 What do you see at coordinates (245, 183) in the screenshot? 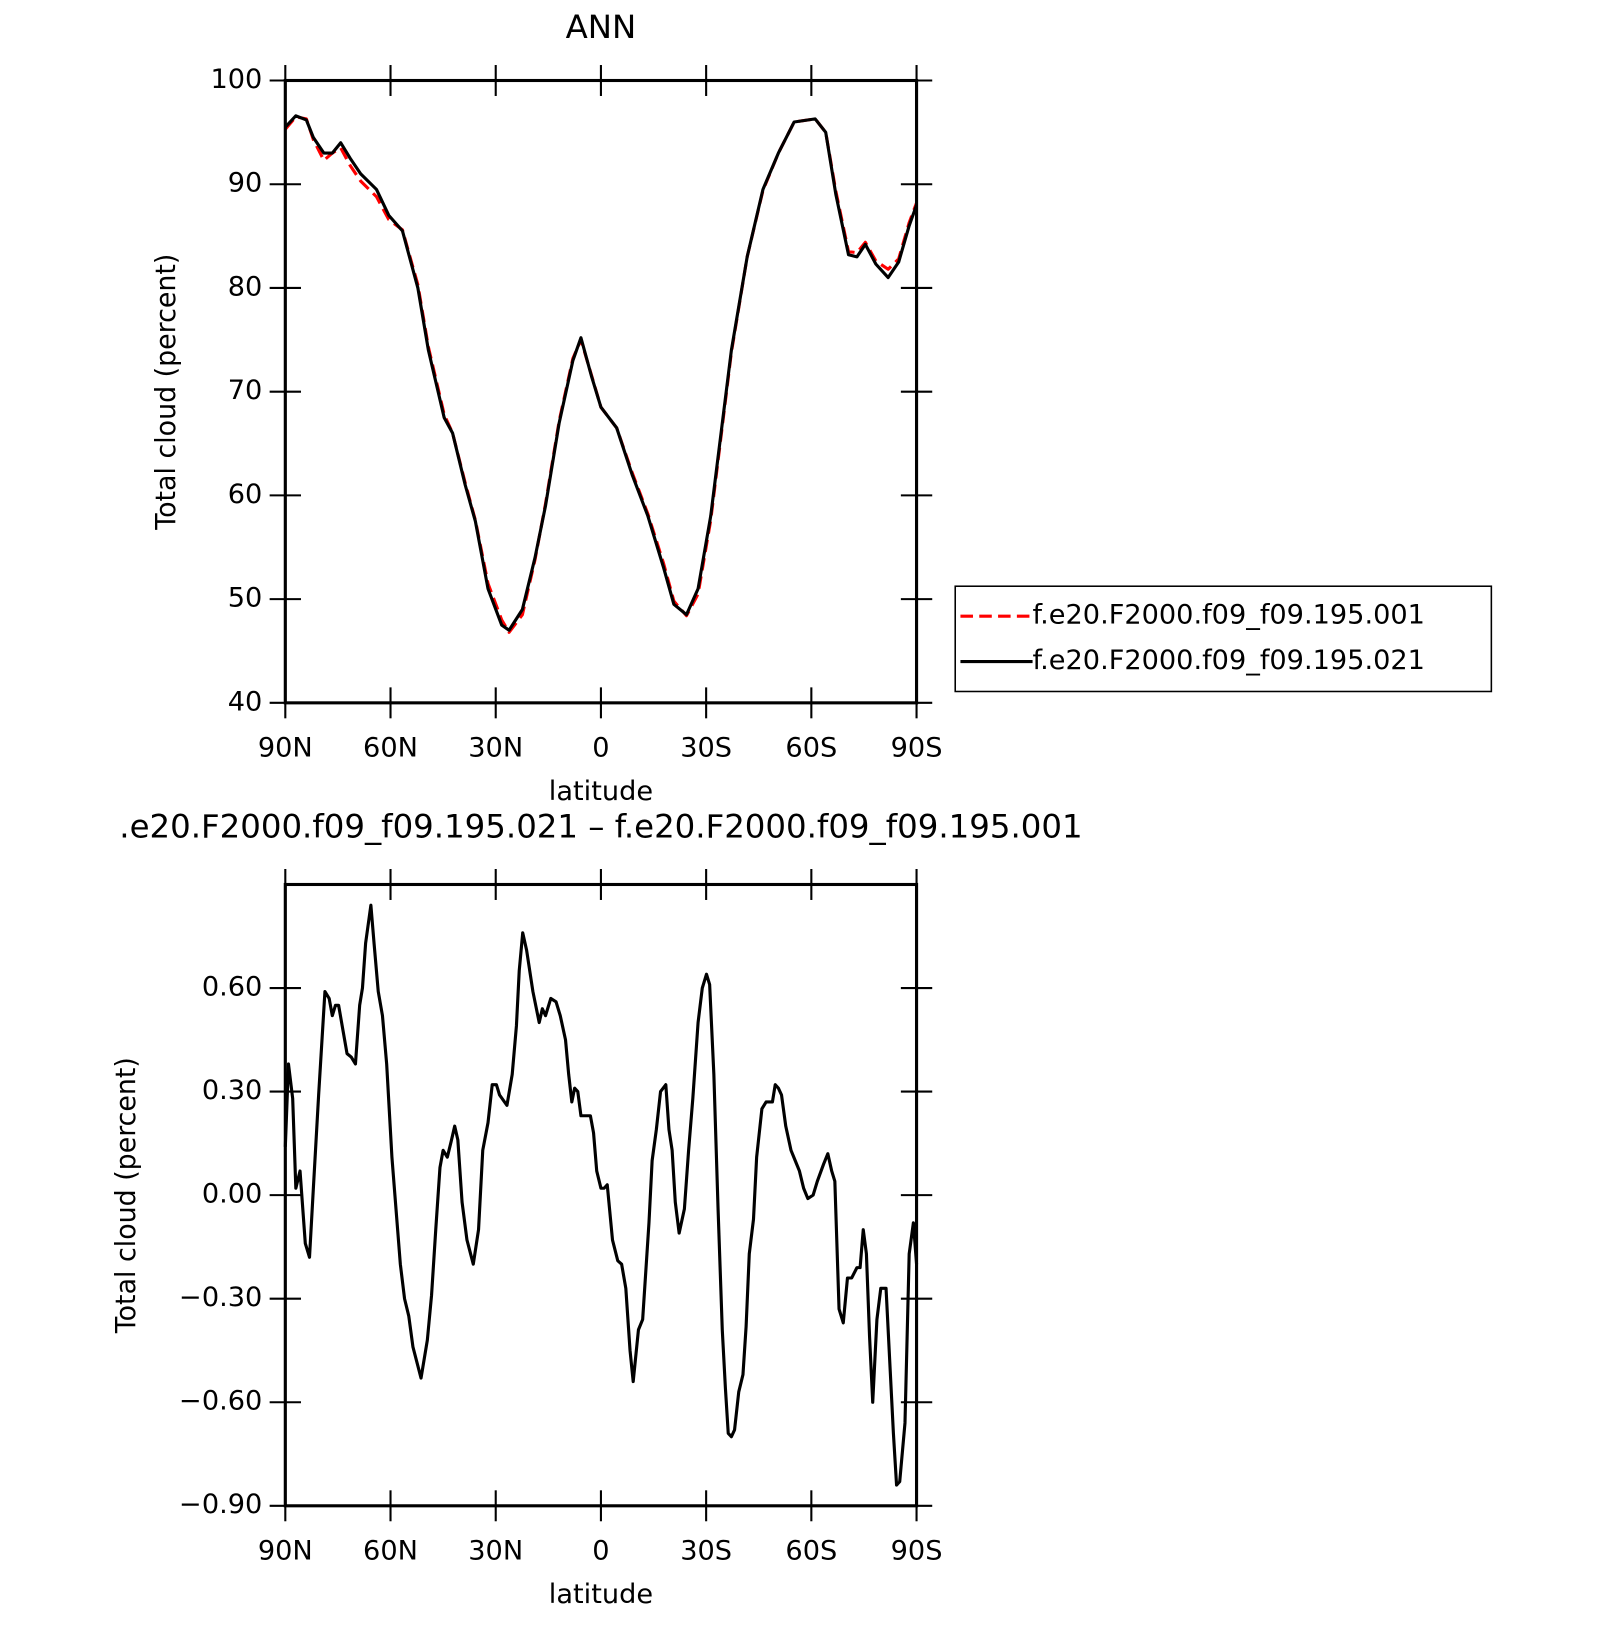
I see `y-tick-label: 90` at bounding box center [245, 183].